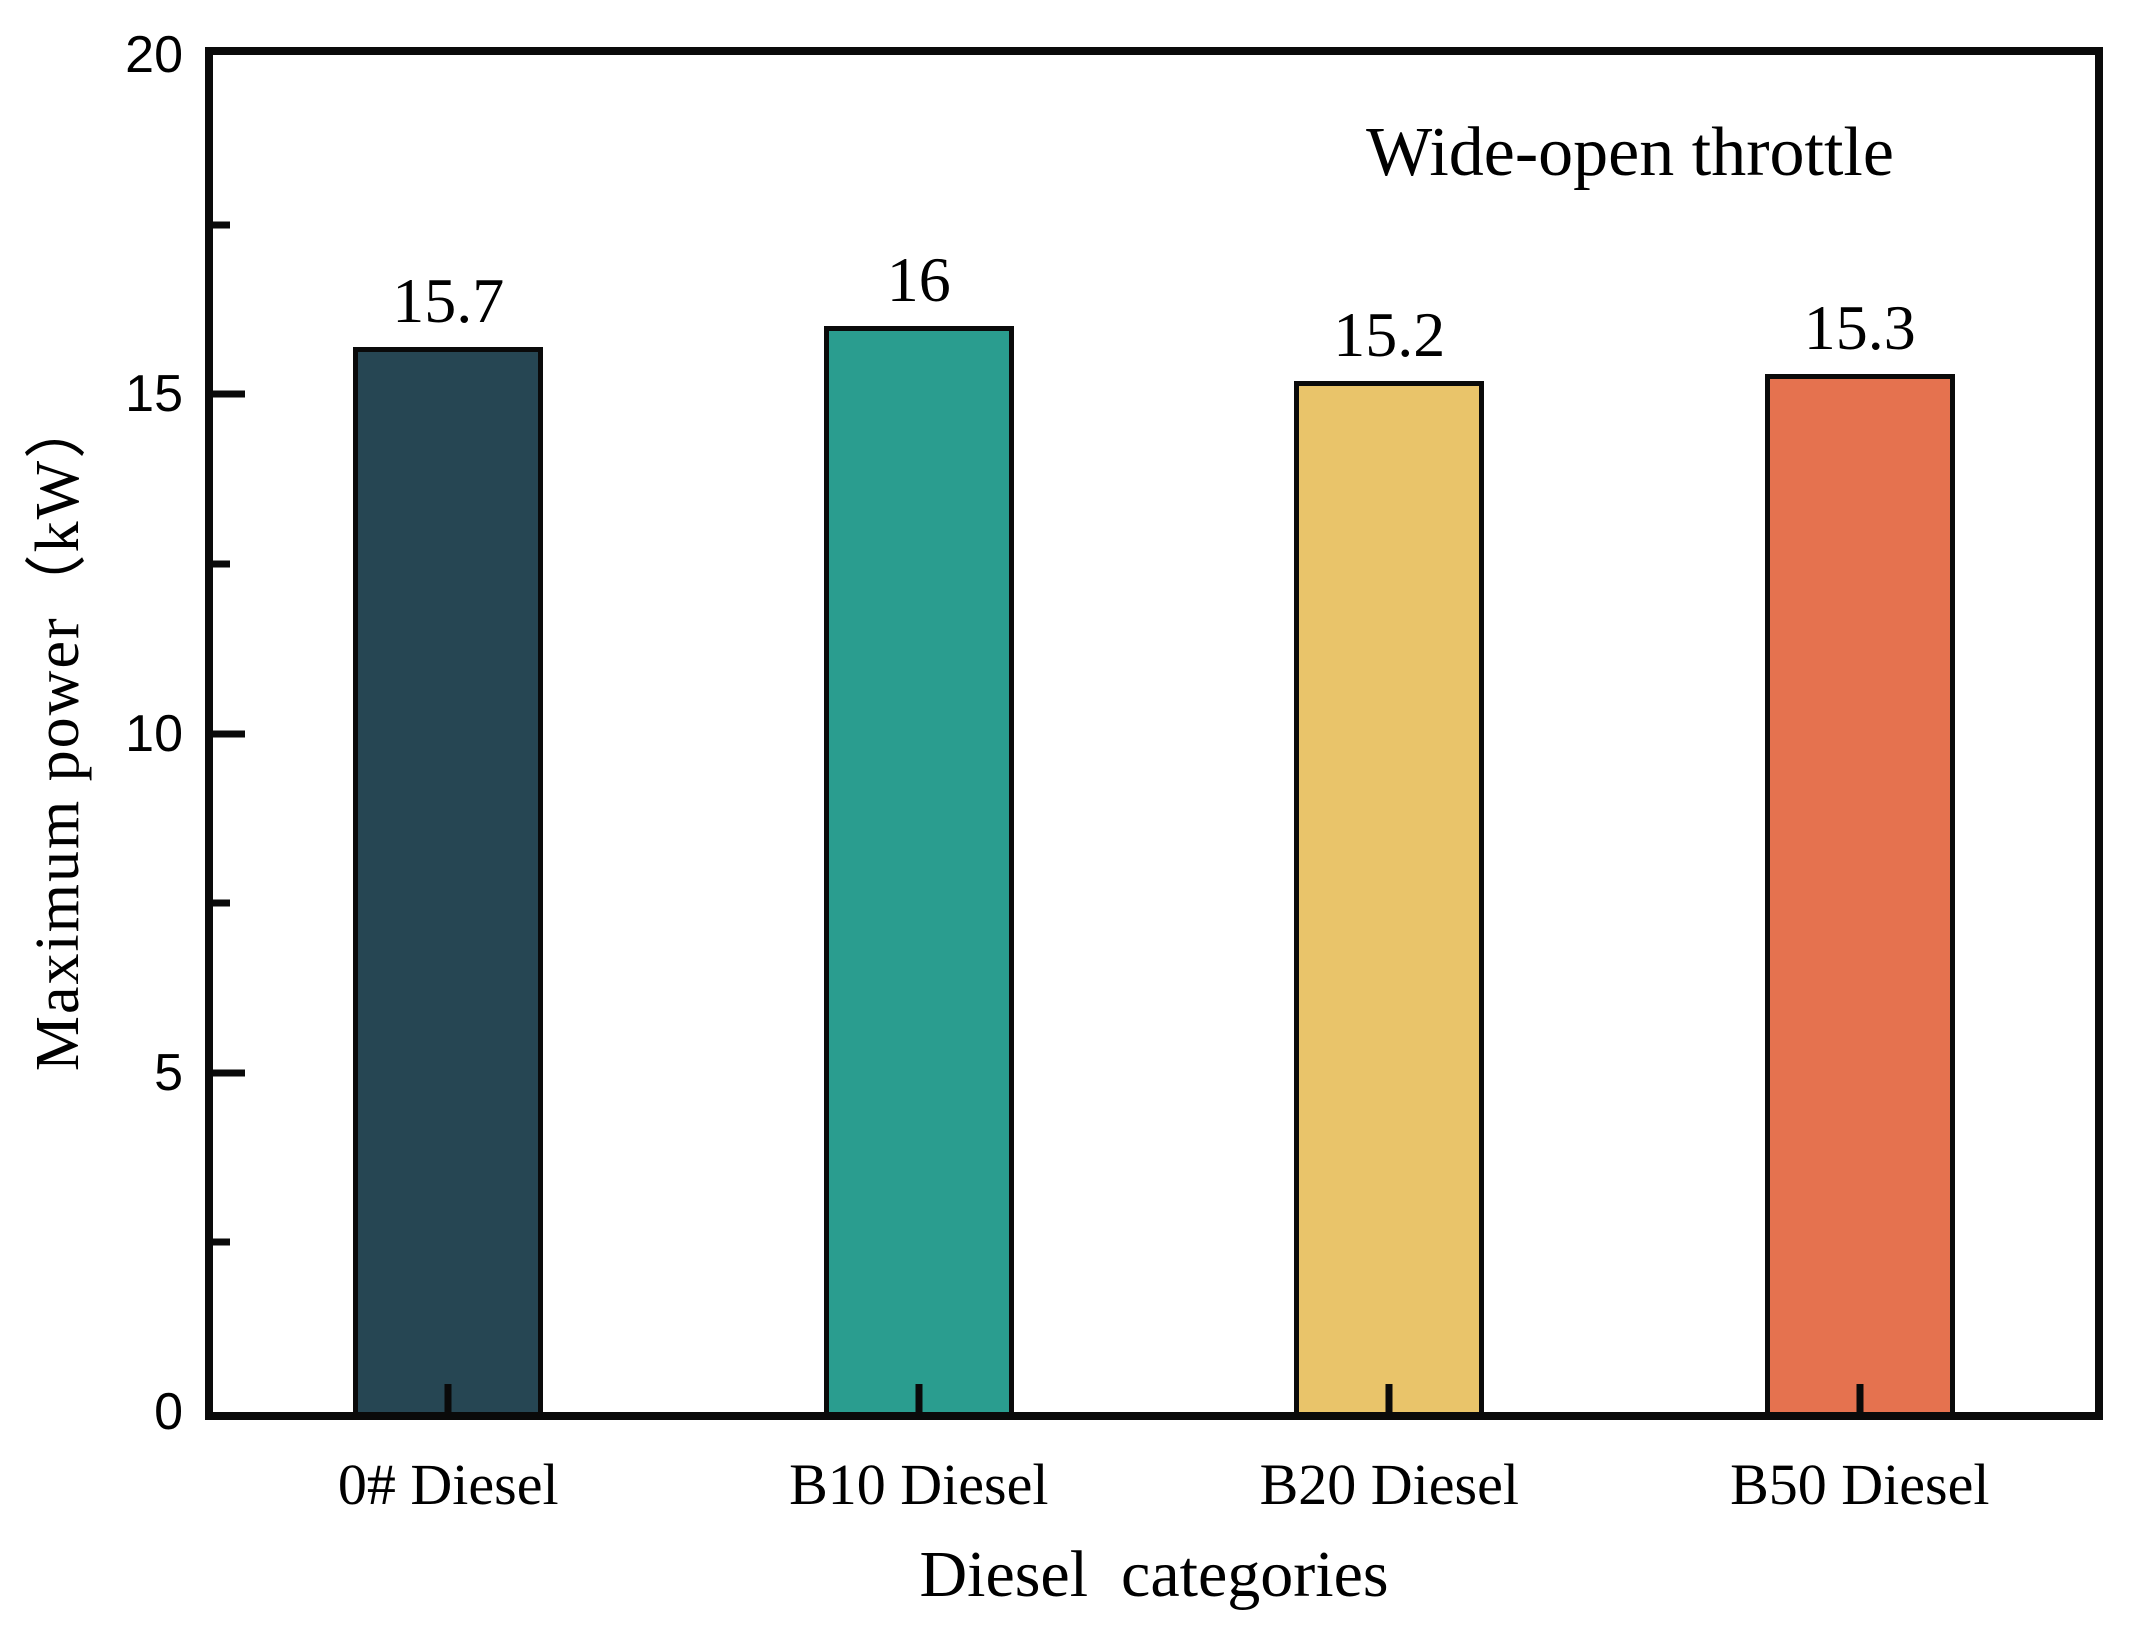 This screenshot has height=1641, width=2139. Describe the element at coordinates (58, 733) in the screenshot. I see `y-axis-title: Maximum power（kW）` at that location.